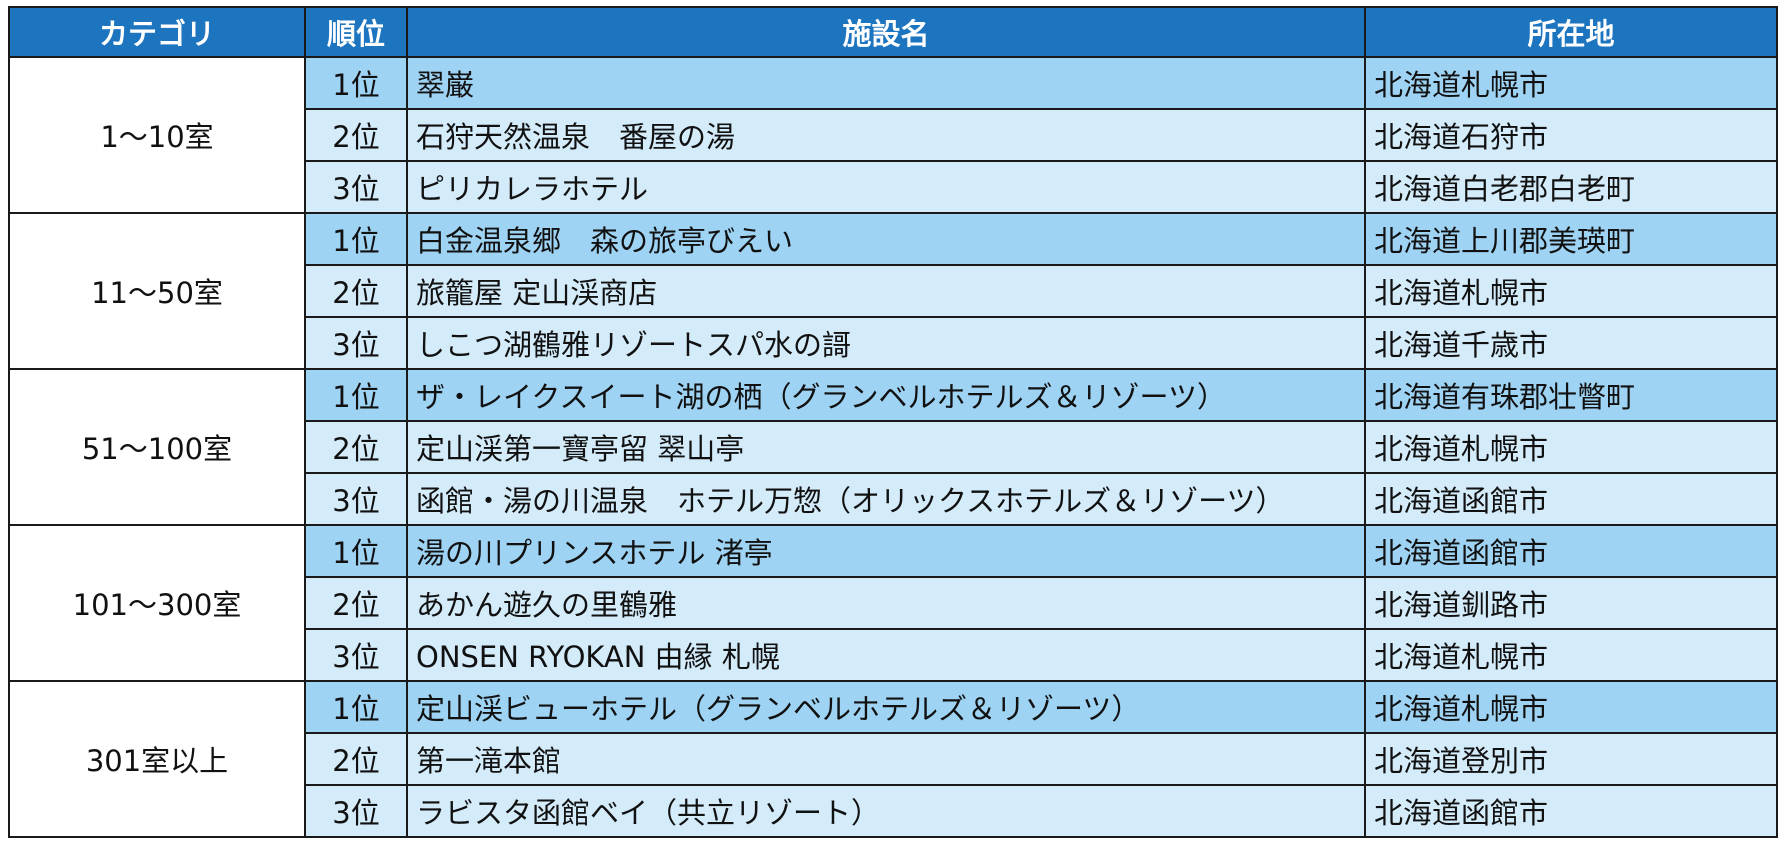 The height and width of the screenshot is (842, 1786). I want to click on facility-name-cell: 定山渓ビューホテル（グランベルホテルズ＆リゾーツ）, so click(886, 707).